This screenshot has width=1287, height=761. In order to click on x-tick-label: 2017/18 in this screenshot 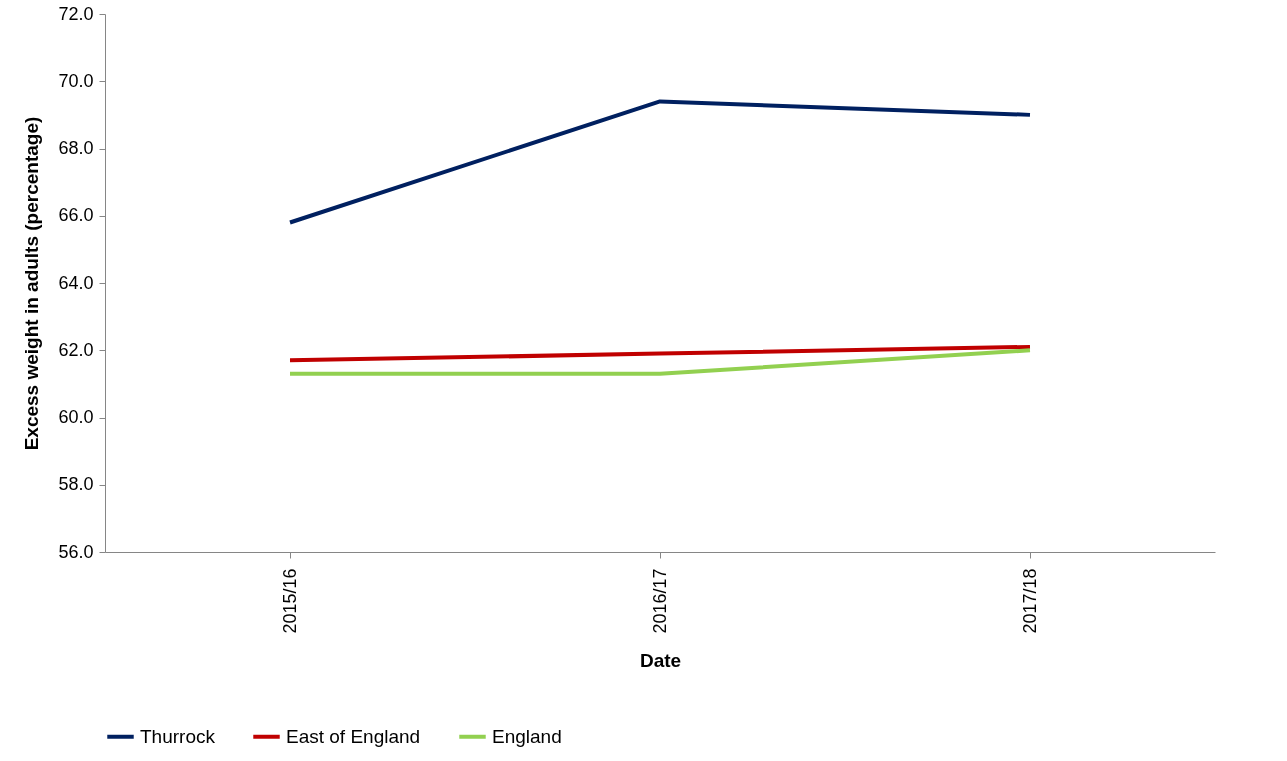, I will do `click(1029, 601)`.